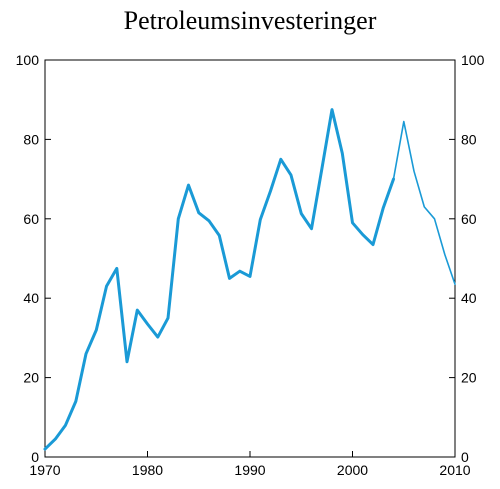 The height and width of the screenshot is (489, 500). I want to click on x-tick-label: 1970, so click(44, 470).